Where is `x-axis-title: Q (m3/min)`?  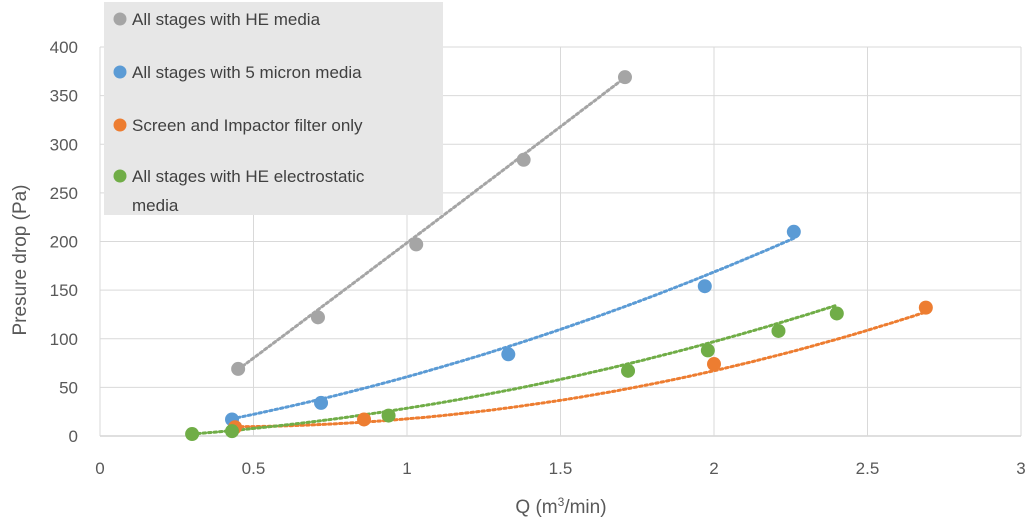
x-axis-title: Q (m3/min) is located at coordinates (560, 506).